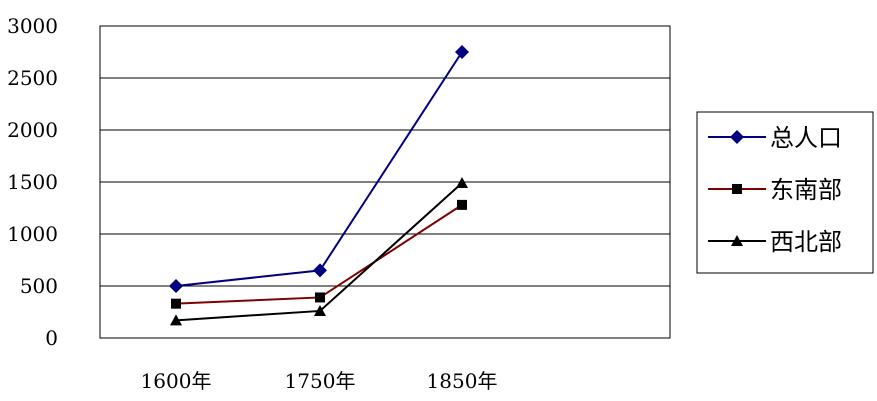 The height and width of the screenshot is (401, 877). What do you see at coordinates (806, 138) in the screenshot?
I see `legend-label: 总人口` at bounding box center [806, 138].